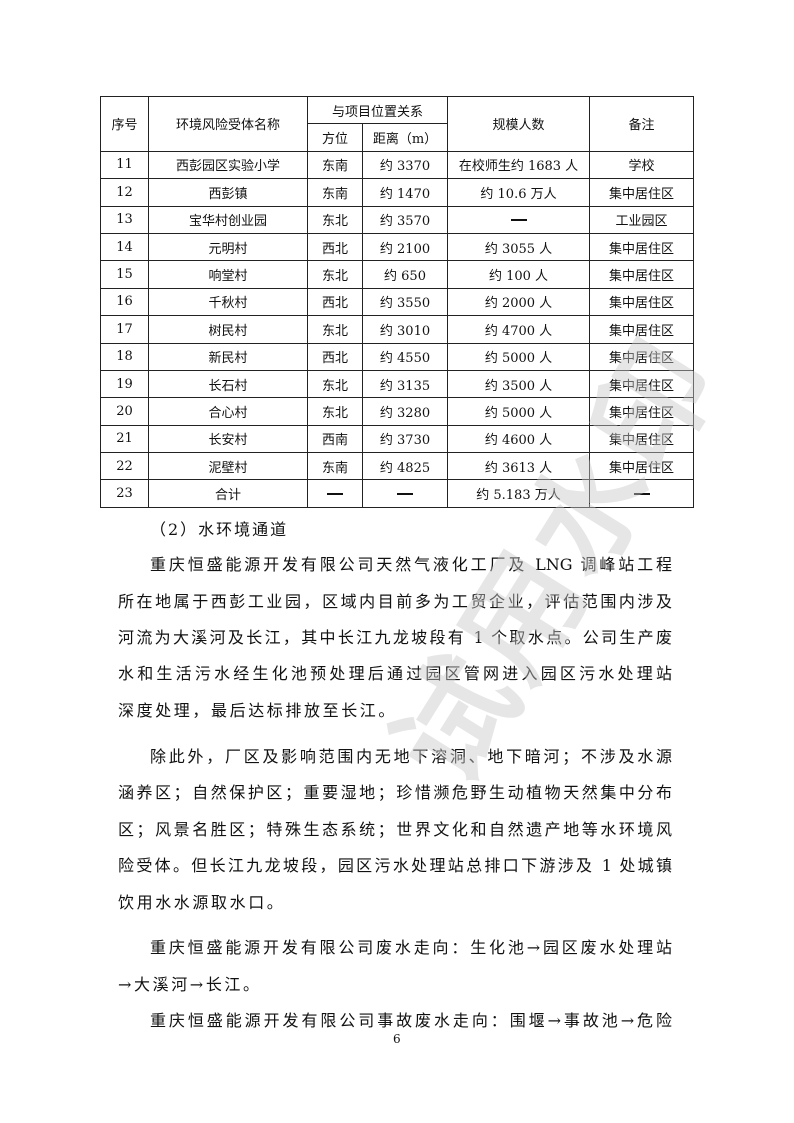  What do you see at coordinates (228, 466) in the screenshot?
I see `table-cell: 泥壁村` at bounding box center [228, 466].